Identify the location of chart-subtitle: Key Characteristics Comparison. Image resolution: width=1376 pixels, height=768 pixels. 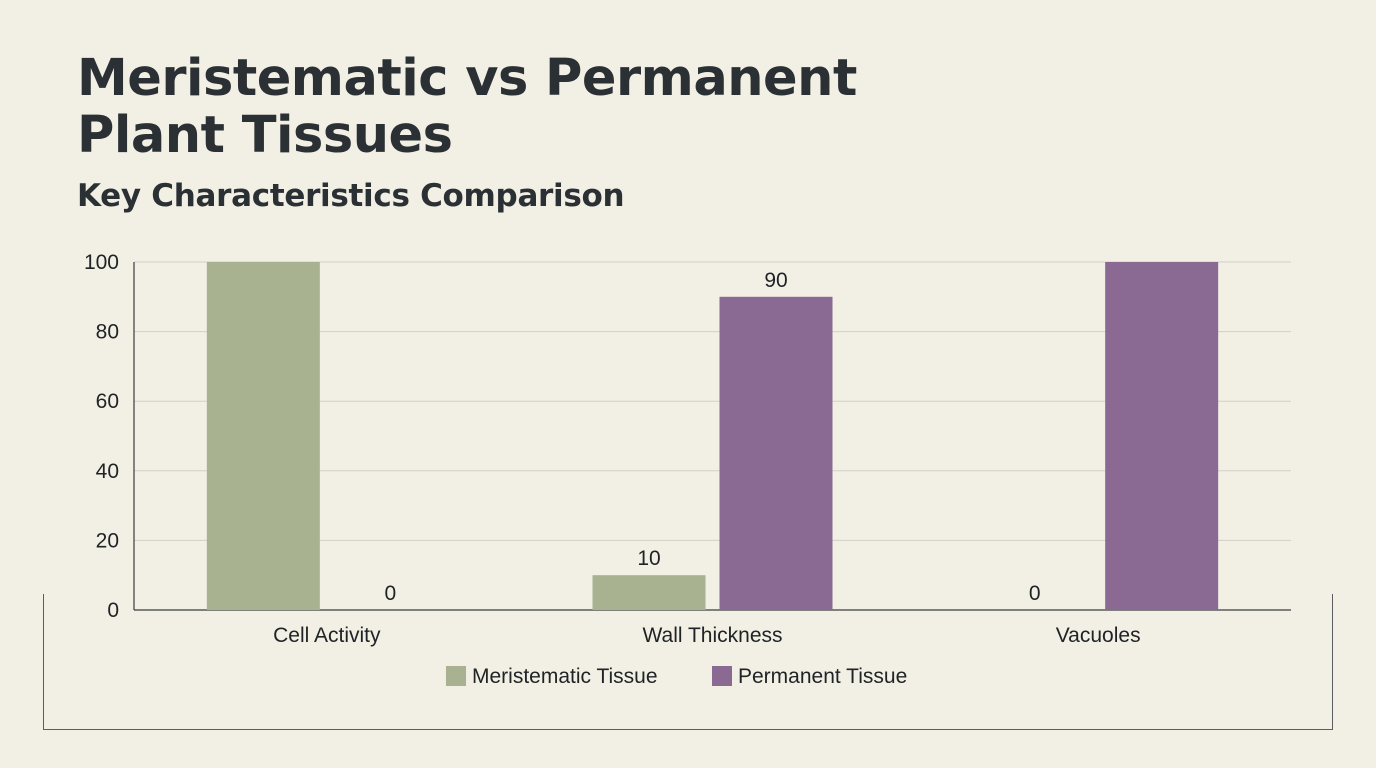
(351, 196).